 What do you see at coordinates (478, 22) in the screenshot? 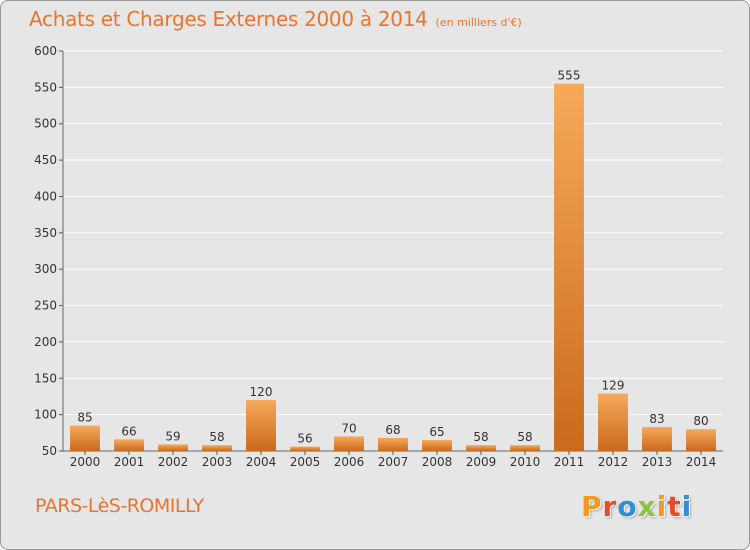
I see `chart-subtitle: (en milliers d'€)` at bounding box center [478, 22].